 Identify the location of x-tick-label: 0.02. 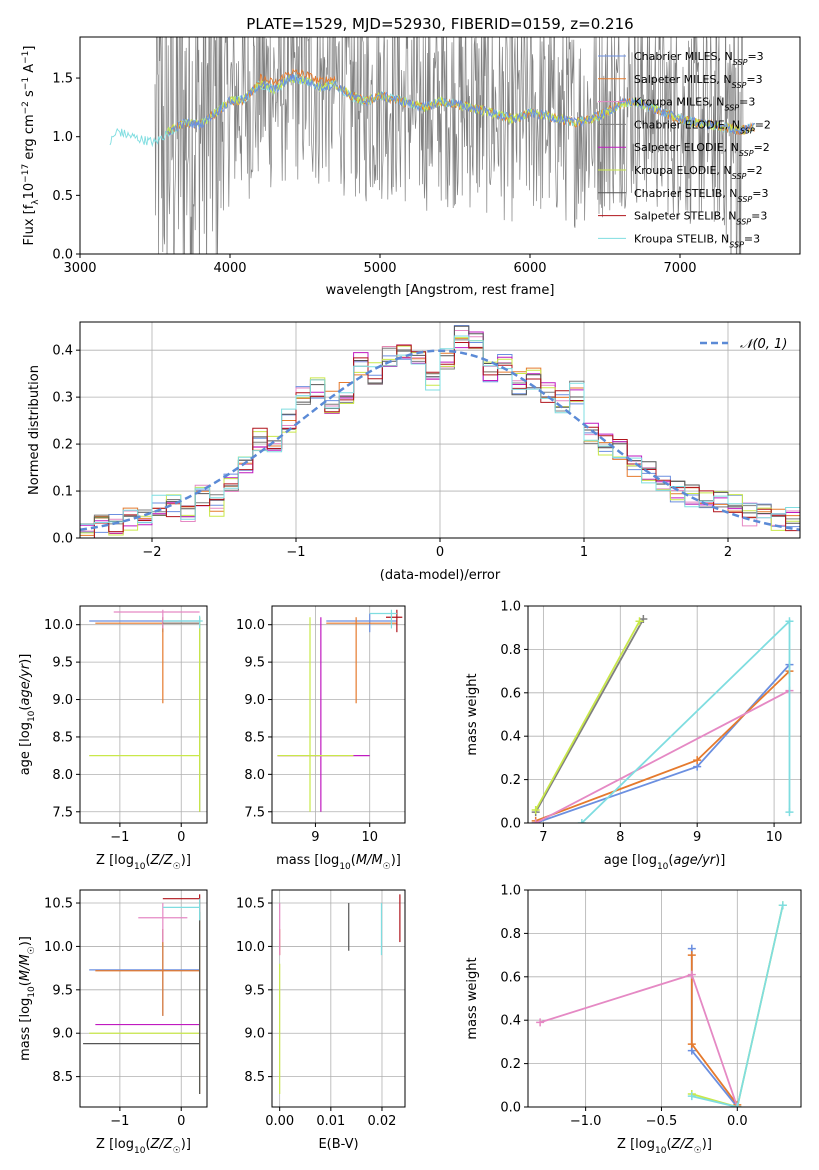
(382, 1121).